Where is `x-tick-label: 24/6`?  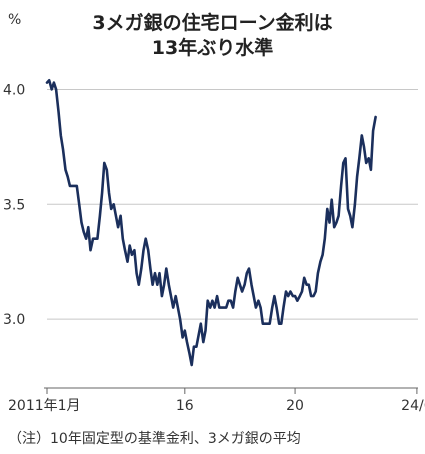 x-tick-label: 24/6 is located at coordinates (413, 406).